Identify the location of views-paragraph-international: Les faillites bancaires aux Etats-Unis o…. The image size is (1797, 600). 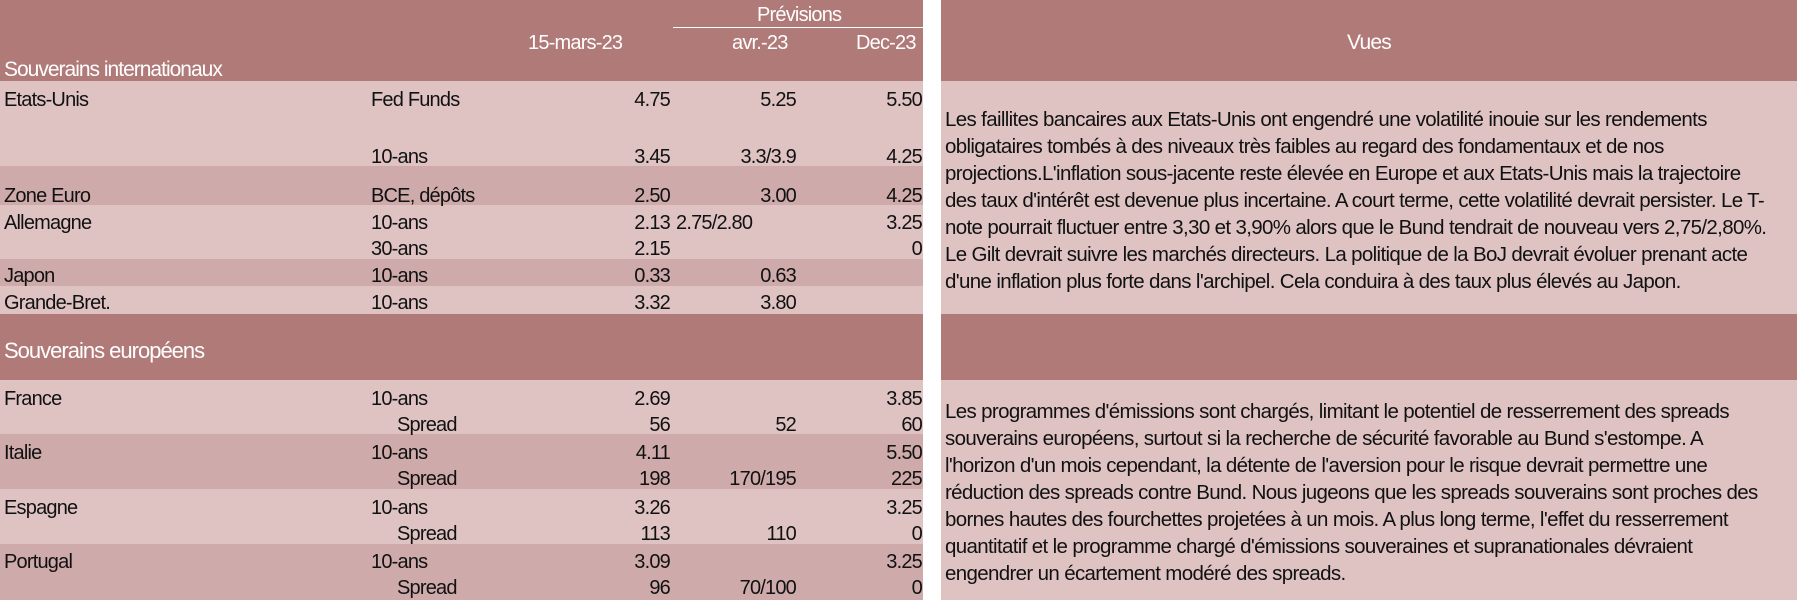
(1370, 200).